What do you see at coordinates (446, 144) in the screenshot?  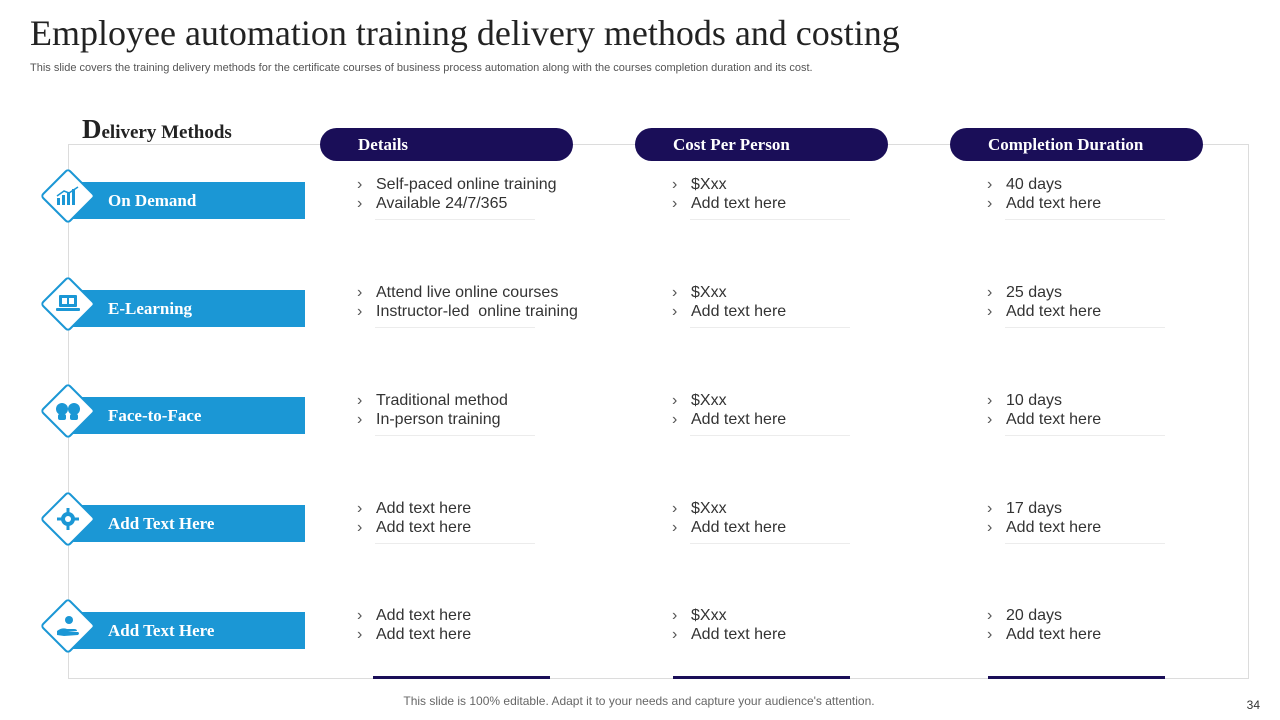 I see `column-header-details: Details` at bounding box center [446, 144].